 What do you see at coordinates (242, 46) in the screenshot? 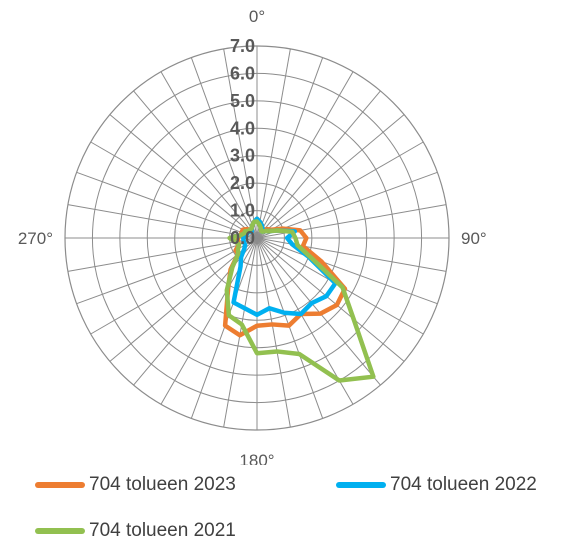
I see `radial-tick-label: 7.0` at bounding box center [242, 46].